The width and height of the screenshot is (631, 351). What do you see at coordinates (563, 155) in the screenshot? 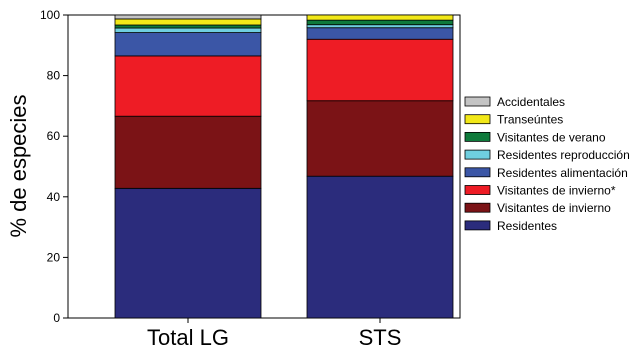
I see `legend-label-4: Residentes reproducción` at bounding box center [563, 155].